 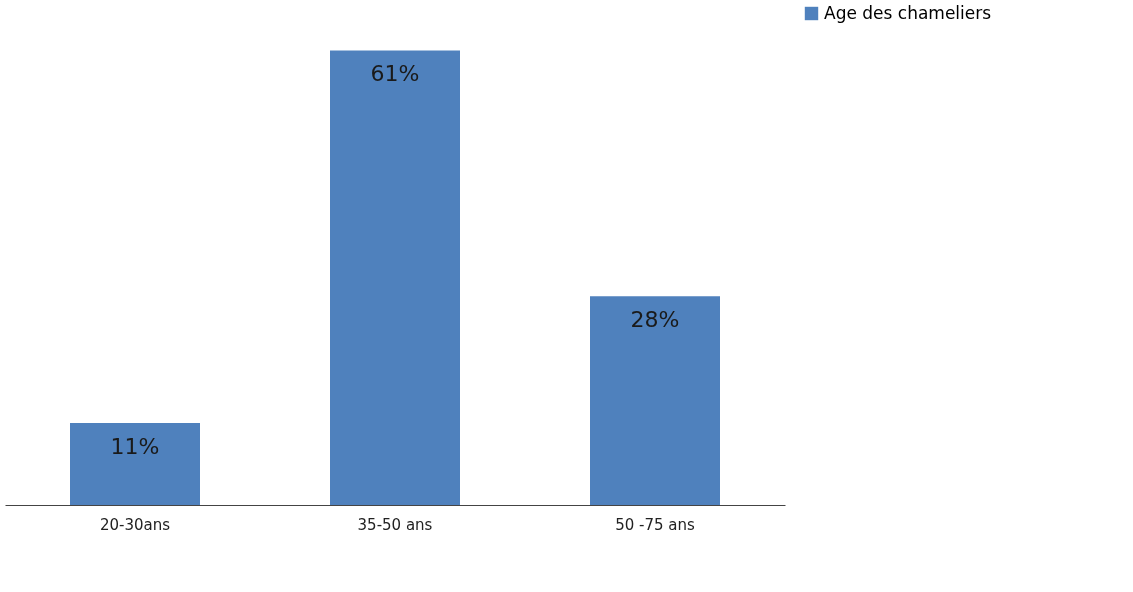 I want to click on x-tick-label: 35-50 ans, so click(x=395, y=524).